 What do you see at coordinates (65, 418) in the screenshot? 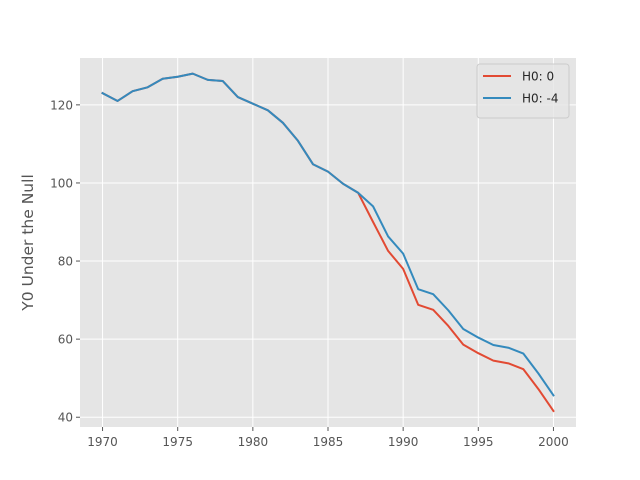
I see `y-tick-label: 40` at bounding box center [65, 418].